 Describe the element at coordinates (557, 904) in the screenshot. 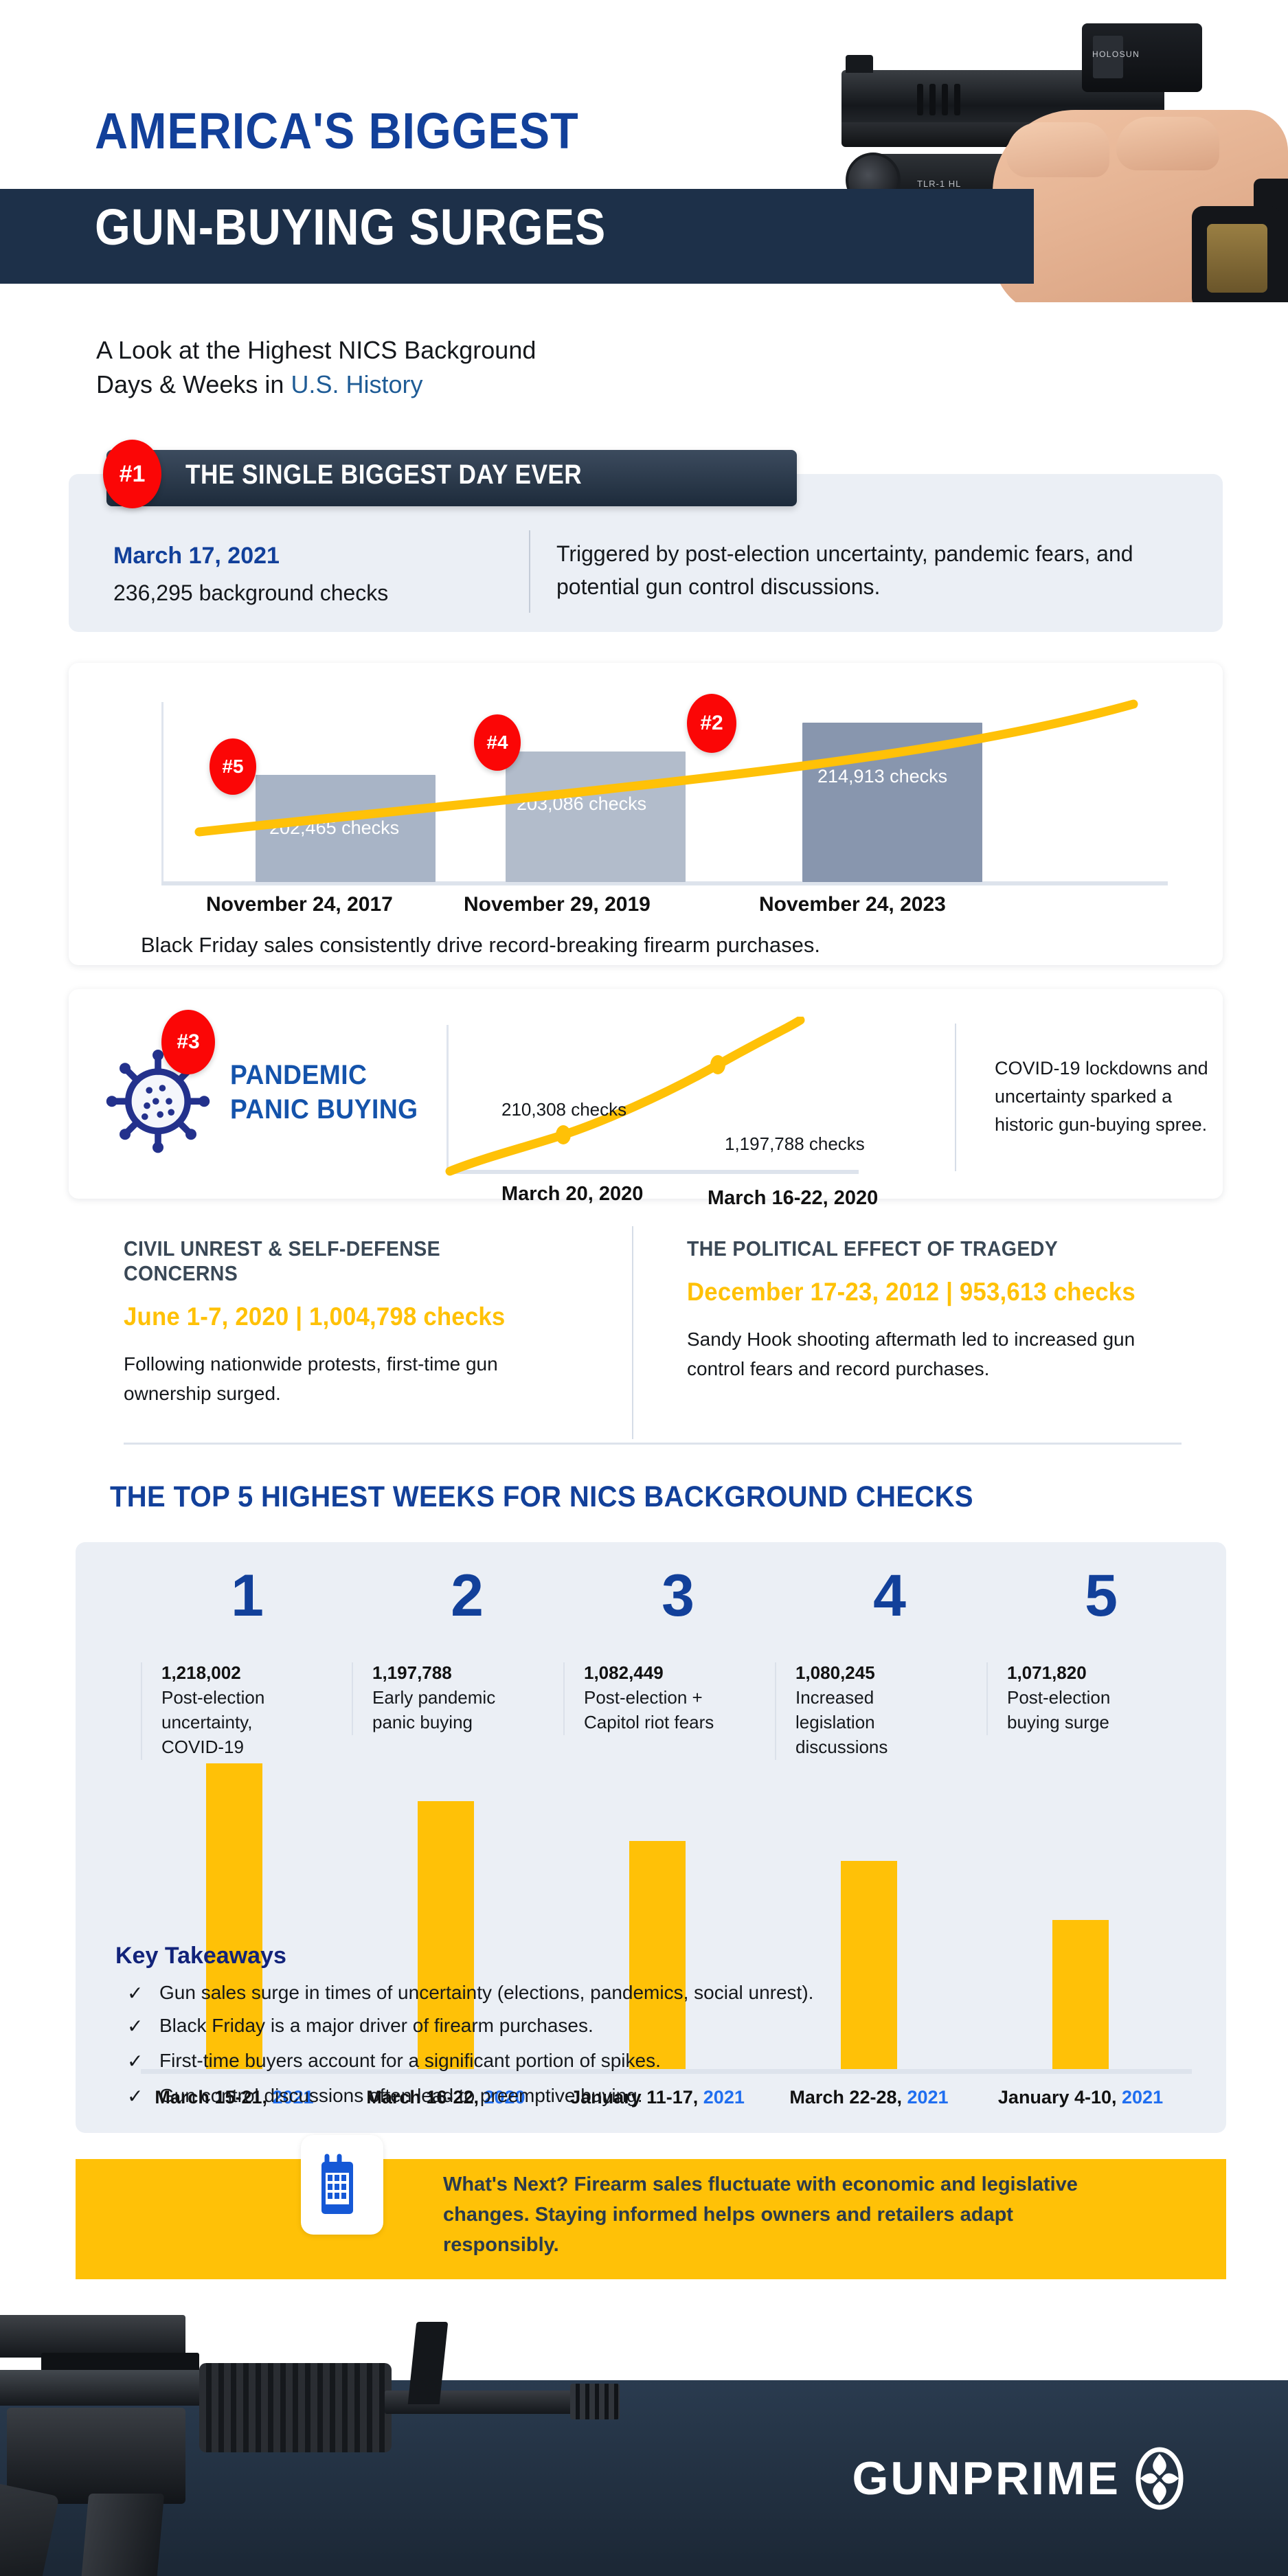

I see `x-label-2019: November 29, 2019` at that location.